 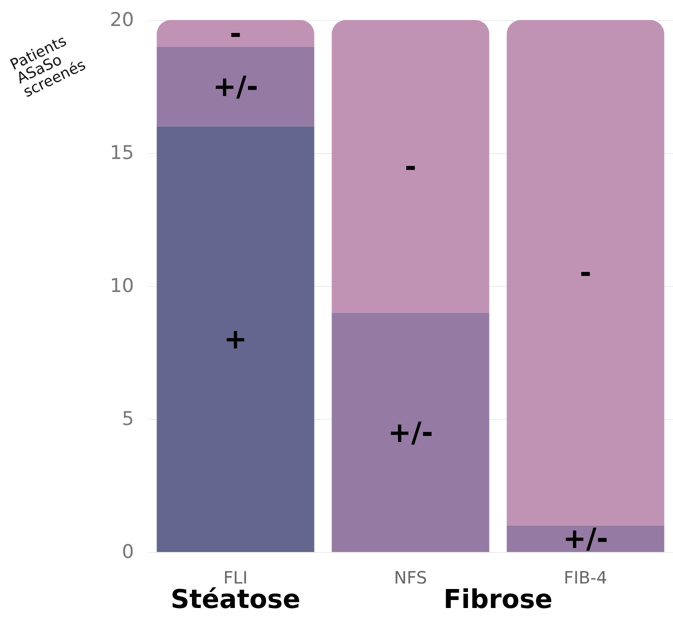 I want to click on x-tick-label: FIB-4, so click(x=586, y=578).